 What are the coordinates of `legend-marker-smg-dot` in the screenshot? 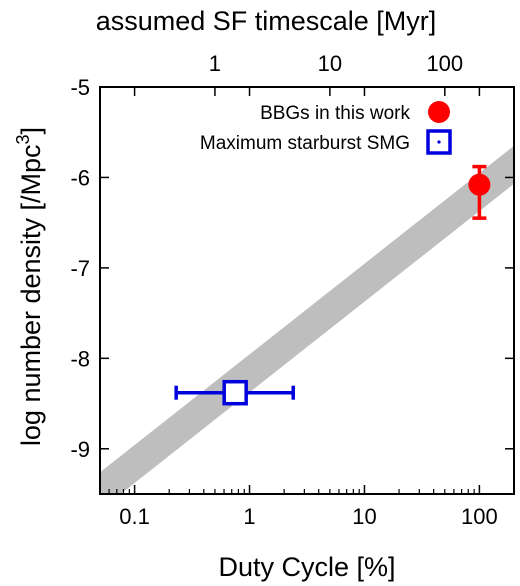 It's located at (439, 142).